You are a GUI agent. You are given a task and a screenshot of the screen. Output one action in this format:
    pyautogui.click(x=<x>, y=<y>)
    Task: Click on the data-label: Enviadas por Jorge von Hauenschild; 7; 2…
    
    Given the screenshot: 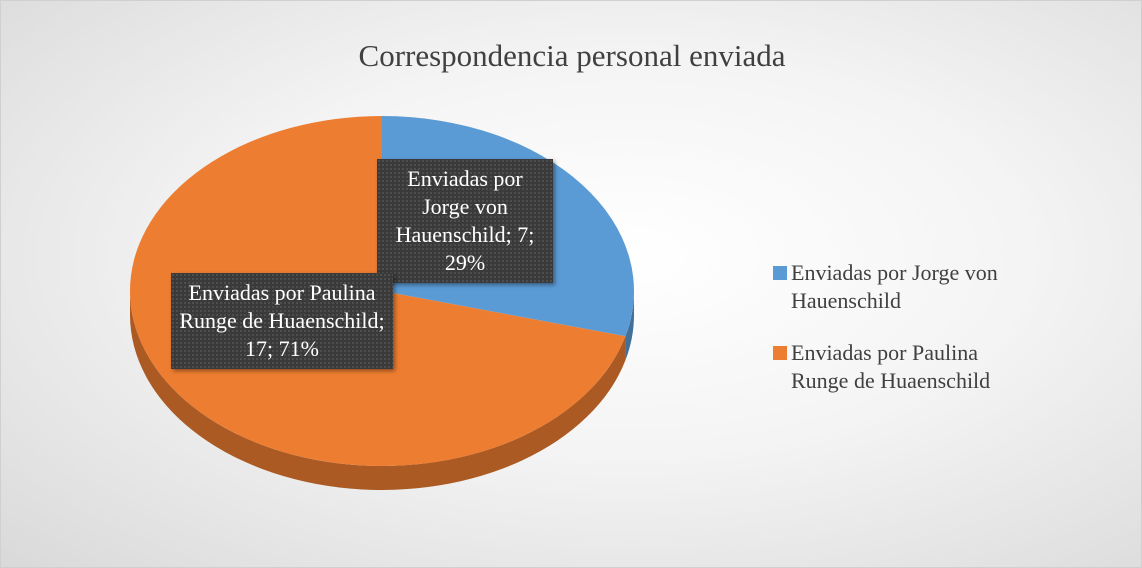 What is the action you would take?
    pyautogui.click(x=465, y=221)
    